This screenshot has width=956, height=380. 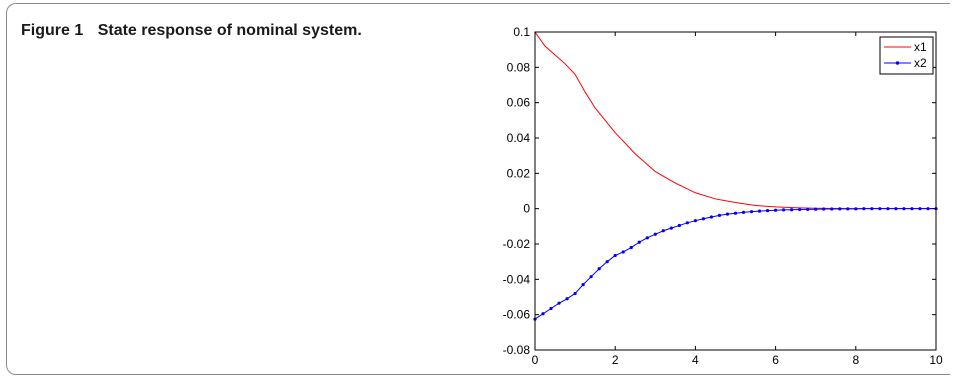 What do you see at coordinates (906, 55) in the screenshot?
I see `legend-box` at bounding box center [906, 55].